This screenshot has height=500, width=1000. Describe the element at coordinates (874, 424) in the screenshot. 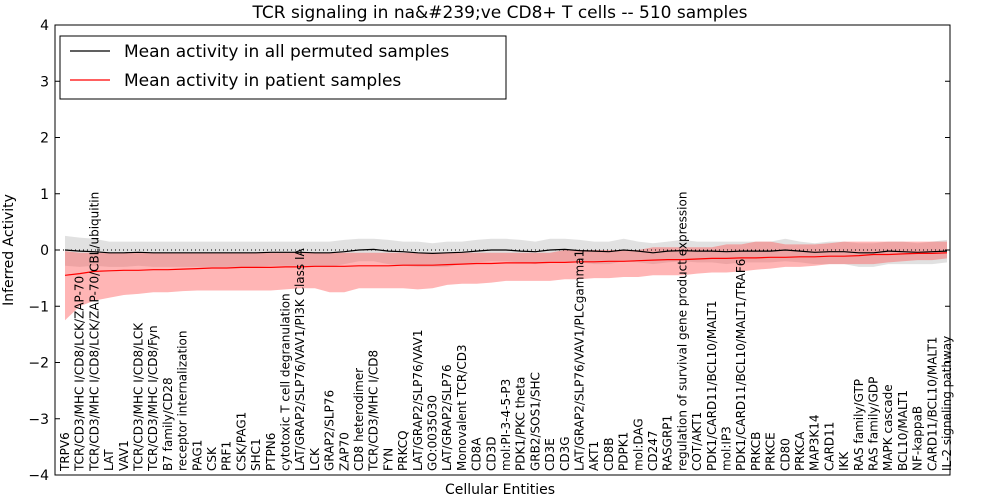

I see `x-tick-label: RAS family/GDP` at that location.